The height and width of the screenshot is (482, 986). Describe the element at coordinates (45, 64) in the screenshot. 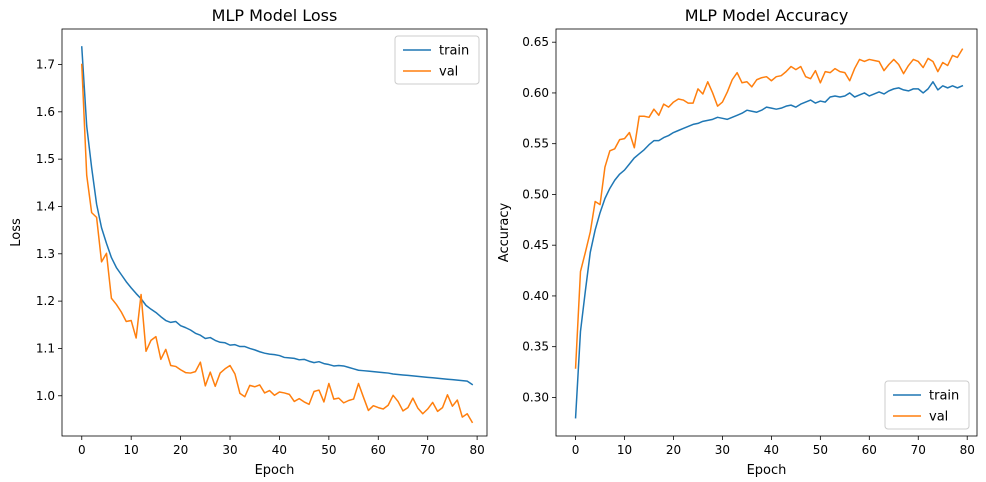

I see `y-tick-label: 1.7` at that location.